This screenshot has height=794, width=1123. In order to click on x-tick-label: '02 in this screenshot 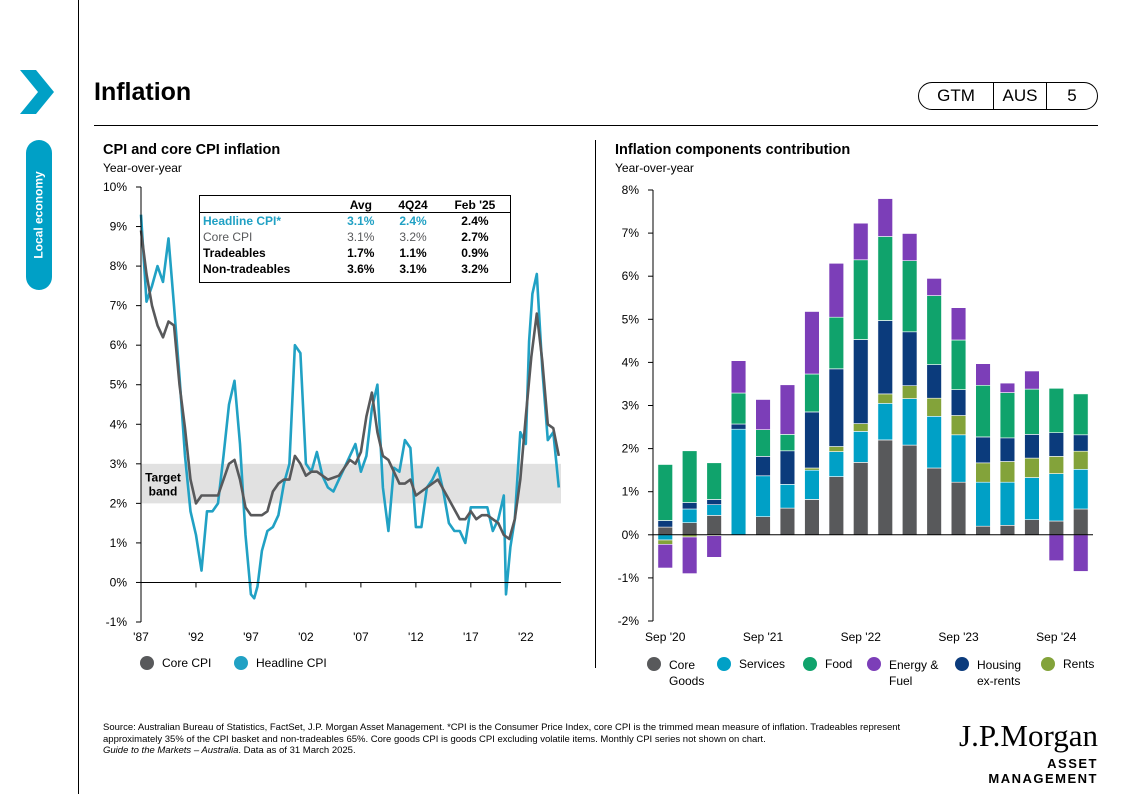, I will do `click(306, 637)`.